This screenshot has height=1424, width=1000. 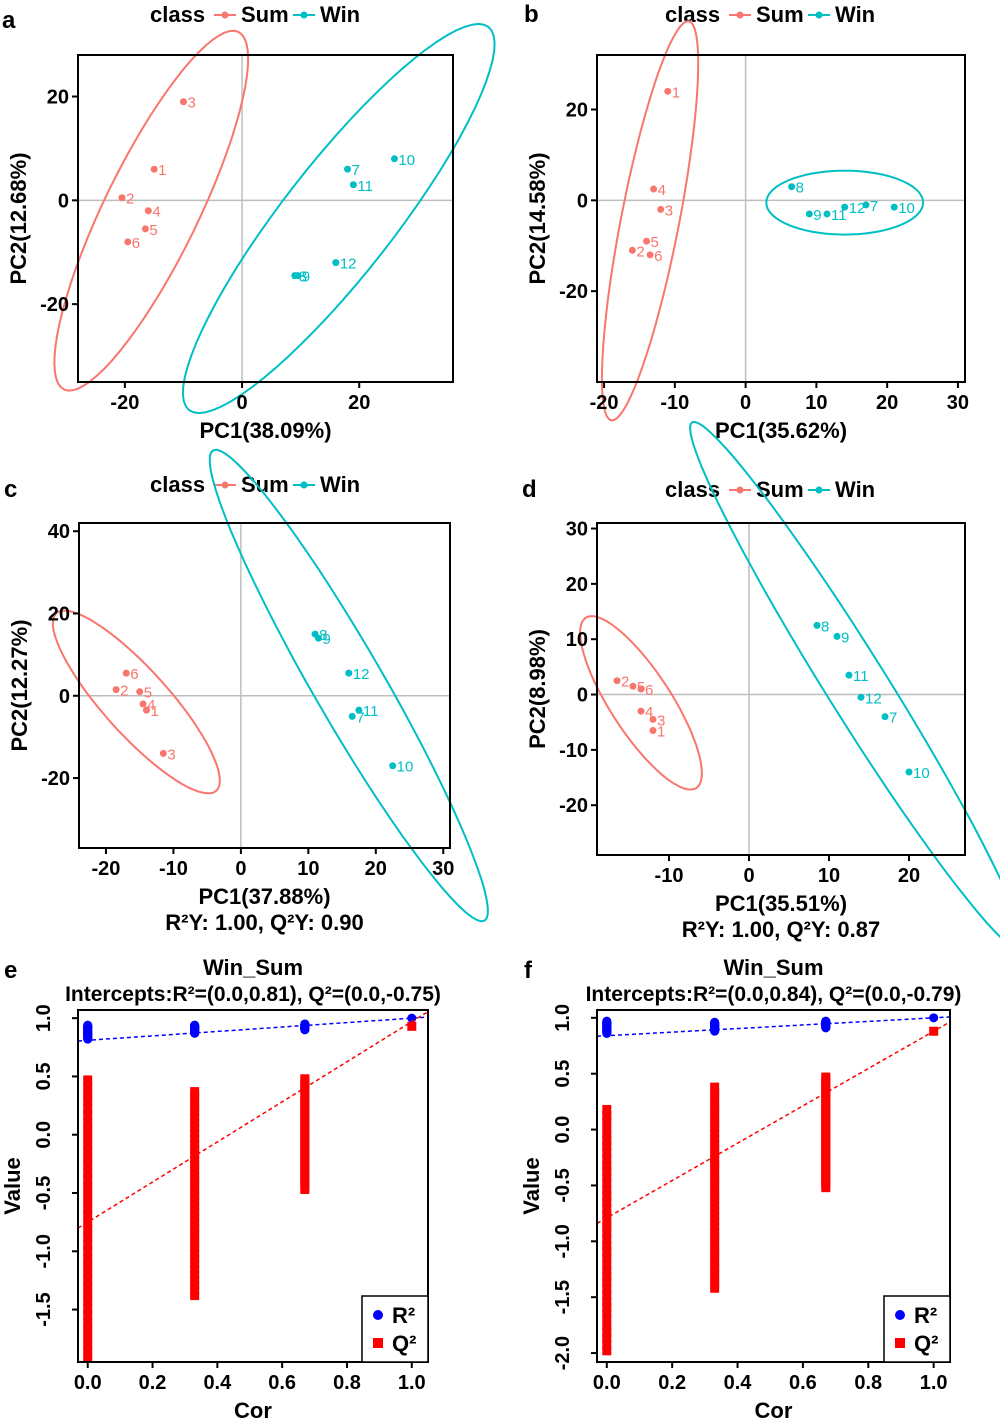 I want to click on sample-label: 9, so click(x=817, y=215).